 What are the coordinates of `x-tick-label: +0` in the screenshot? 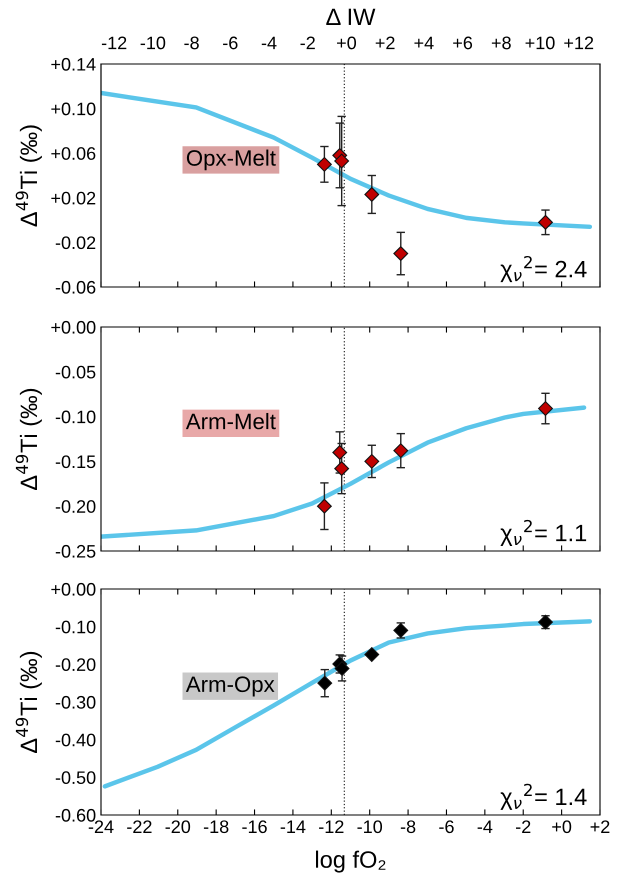 It's located at (562, 827).